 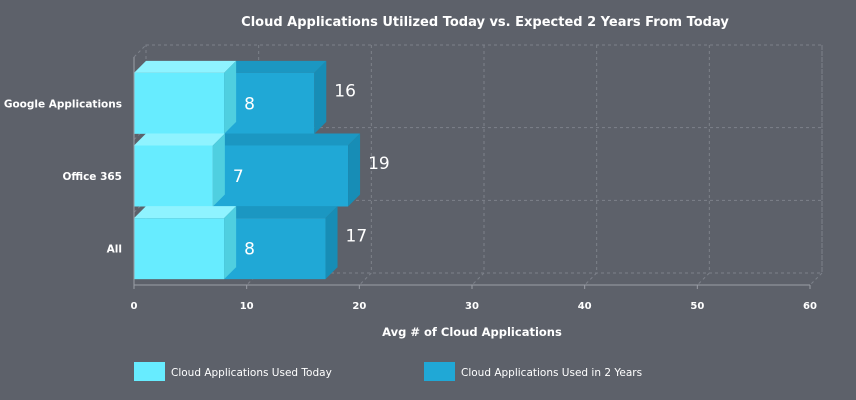 What do you see at coordinates (357, 237) in the screenshot?
I see `data-label-total: 17` at bounding box center [357, 237].